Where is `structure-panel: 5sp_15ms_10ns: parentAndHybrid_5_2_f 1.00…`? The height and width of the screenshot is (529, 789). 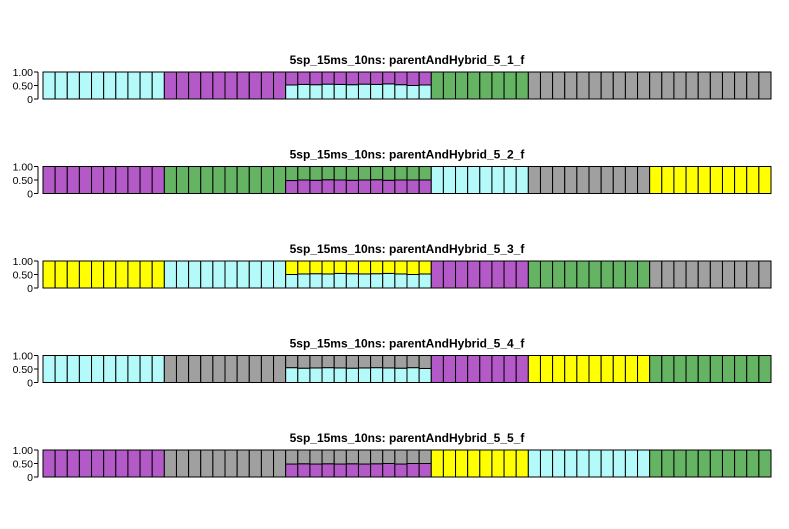
structure-panel: 5sp_15ms_10ns: parentAndHybrid_5_2_f 1.00… is located at coordinates (392, 174).